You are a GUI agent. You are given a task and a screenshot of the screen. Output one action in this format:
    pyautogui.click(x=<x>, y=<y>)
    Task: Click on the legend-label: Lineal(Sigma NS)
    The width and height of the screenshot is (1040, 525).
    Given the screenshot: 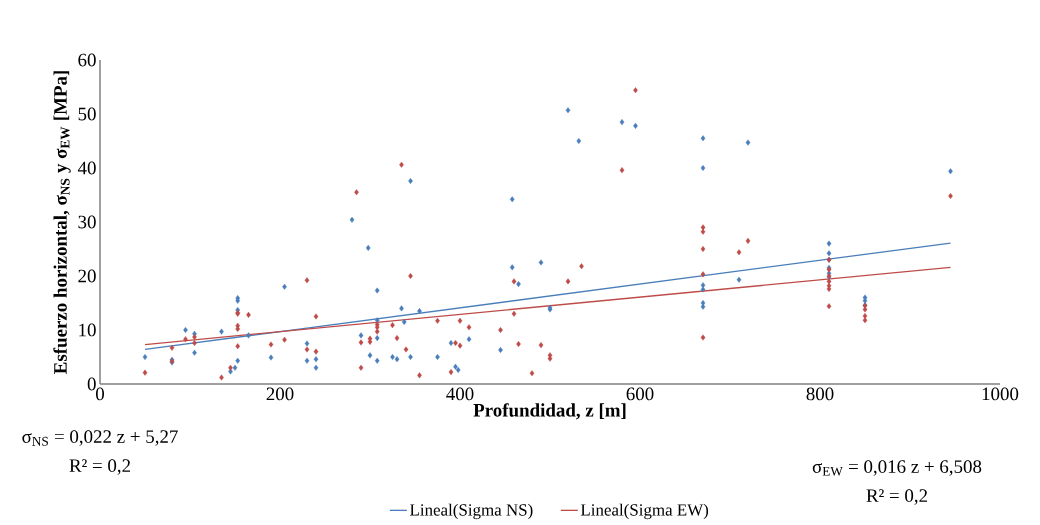 What is the action you would take?
    pyautogui.click(x=471, y=511)
    